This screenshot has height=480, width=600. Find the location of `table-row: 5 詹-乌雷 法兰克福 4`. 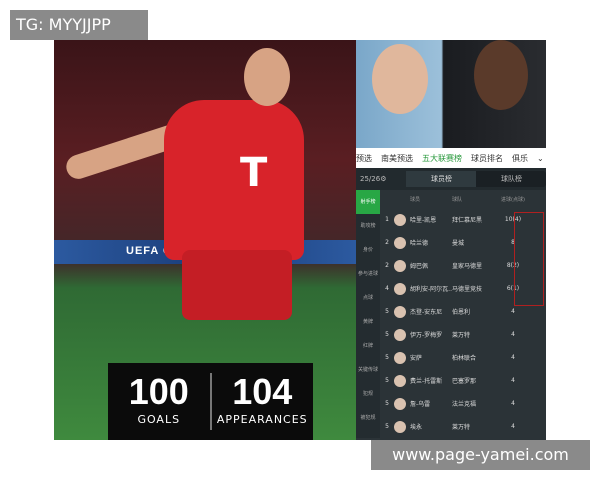

table-row: 5 詹-乌雷 法兰克福 4 is located at coordinates (463, 403).